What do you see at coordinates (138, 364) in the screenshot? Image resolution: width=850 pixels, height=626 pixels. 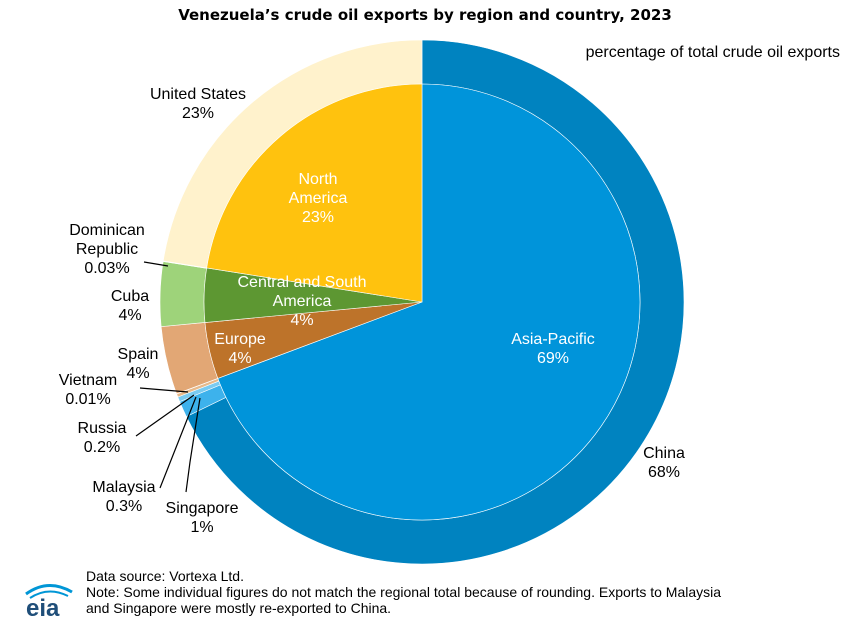 I see `outer-label-5: Spain 4%` at bounding box center [138, 364].